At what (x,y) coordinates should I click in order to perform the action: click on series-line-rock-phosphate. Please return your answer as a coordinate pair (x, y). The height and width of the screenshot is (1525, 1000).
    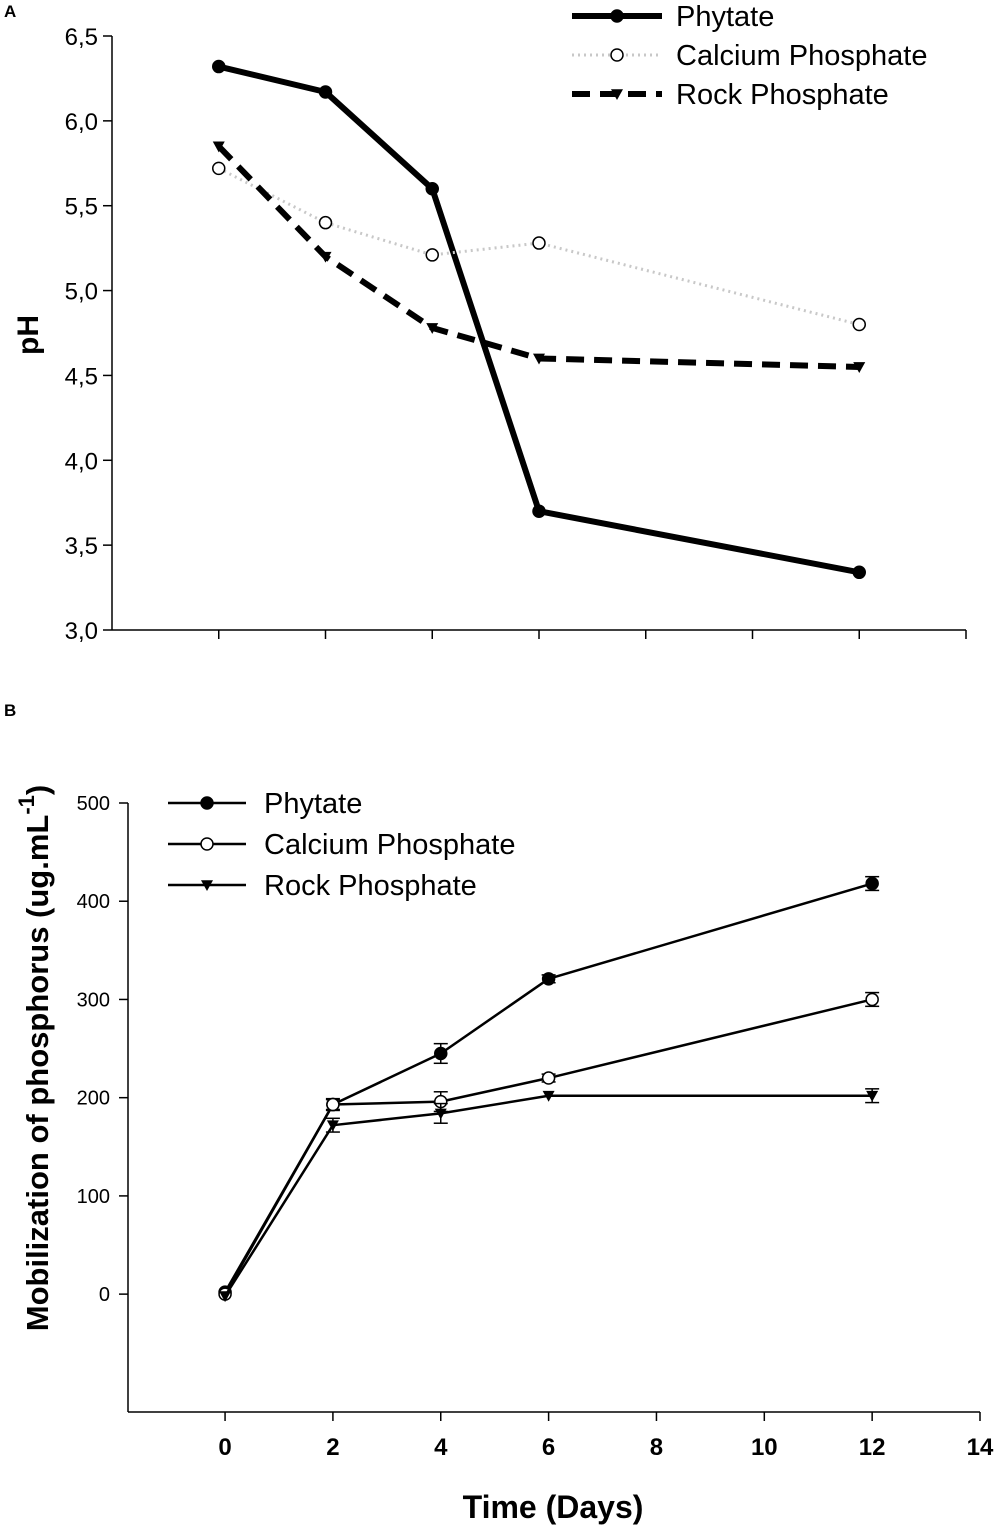
    Looking at the image, I should click on (538, 257).